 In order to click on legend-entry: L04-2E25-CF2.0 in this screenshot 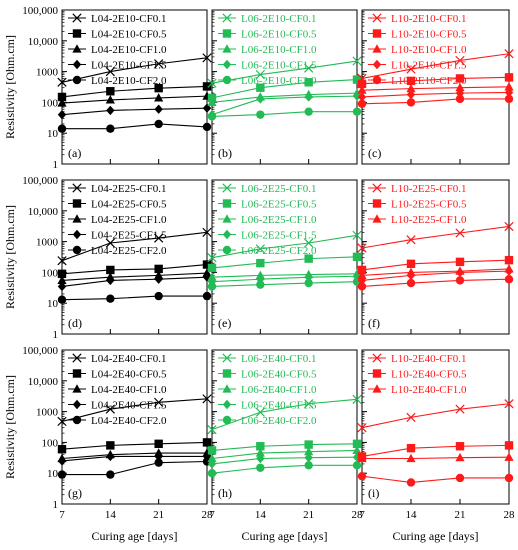, I will do `click(129, 251)`.